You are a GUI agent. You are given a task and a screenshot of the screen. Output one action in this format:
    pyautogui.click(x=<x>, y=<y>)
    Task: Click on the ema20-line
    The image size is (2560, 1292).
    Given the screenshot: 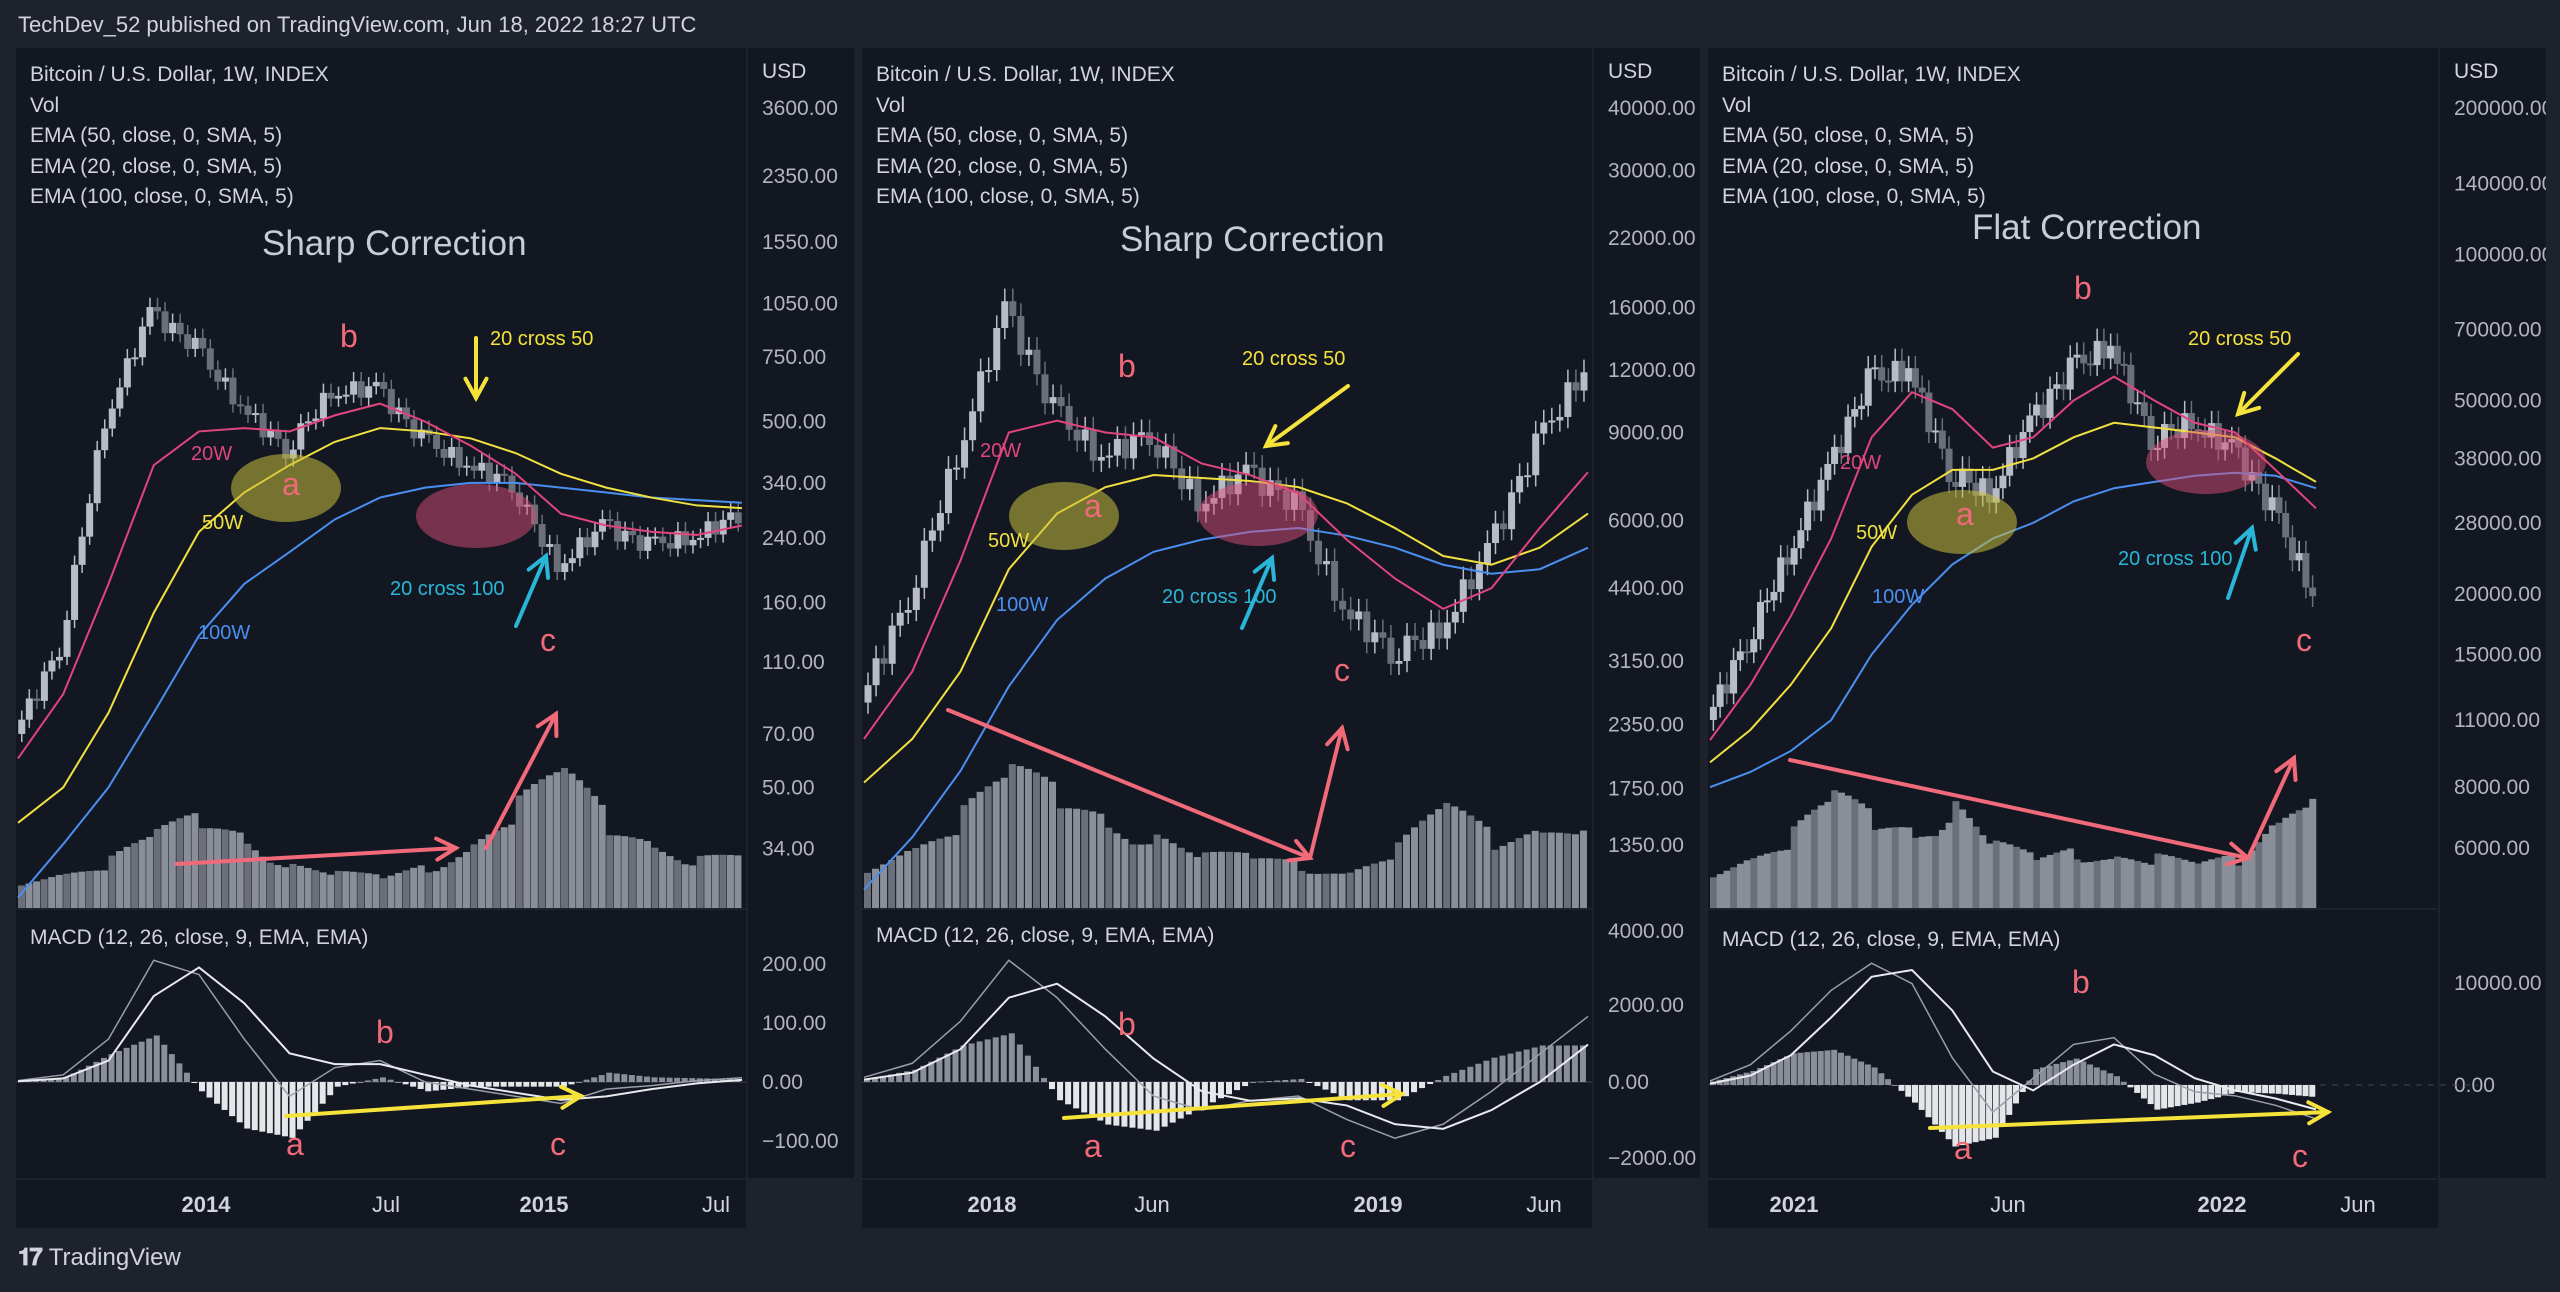 What is the action you would take?
    pyautogui.click(x=2013, y=558)
    